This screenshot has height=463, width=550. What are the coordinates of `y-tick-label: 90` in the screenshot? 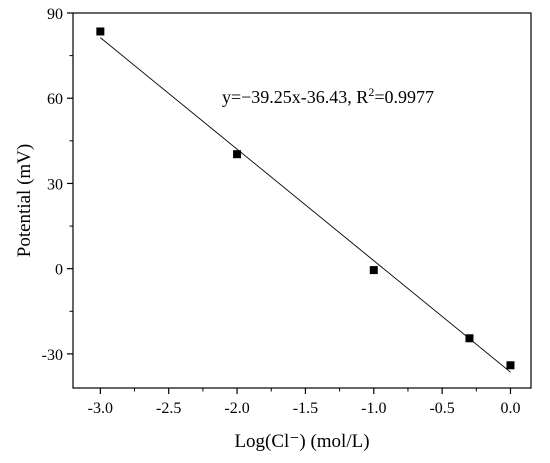 It's located at (55, 14).